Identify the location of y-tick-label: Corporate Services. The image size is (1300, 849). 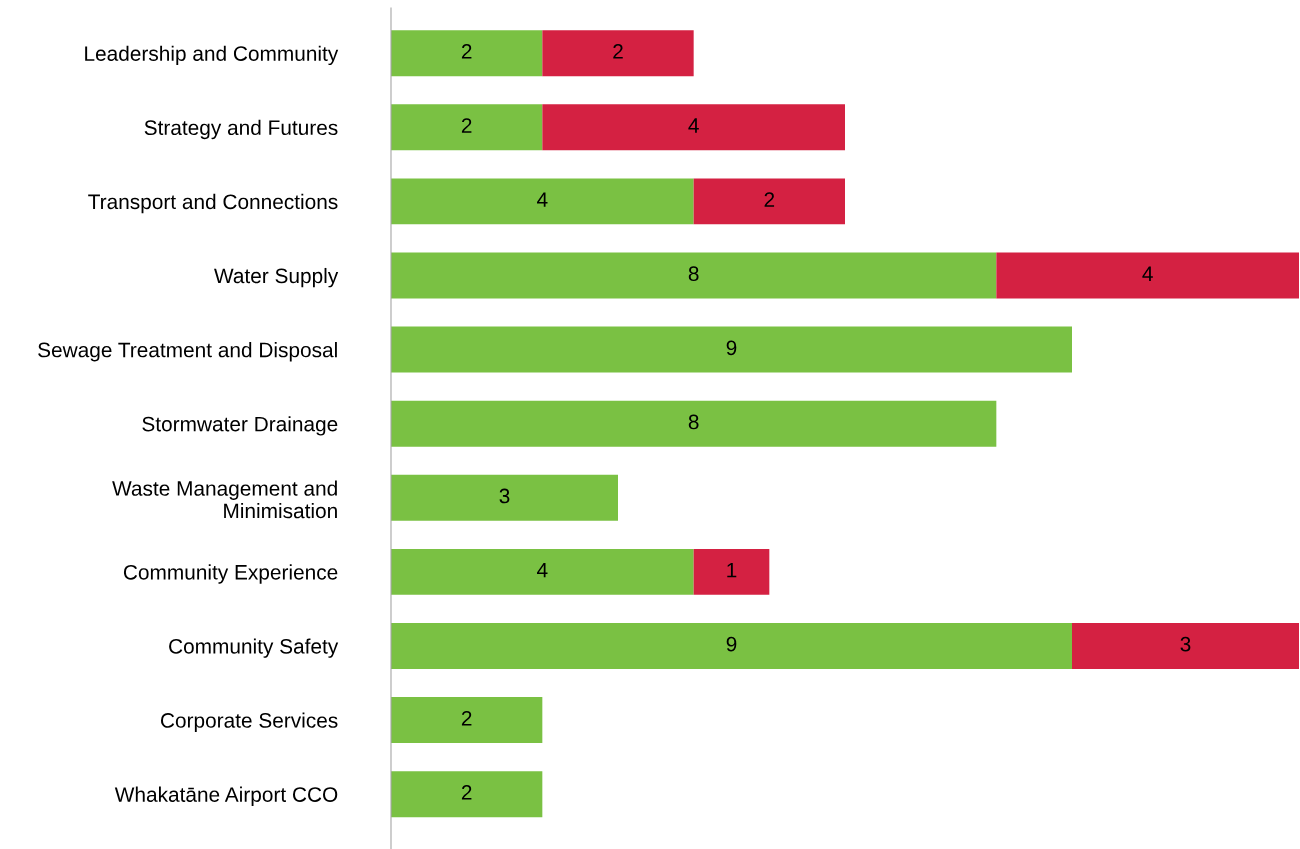
(249, 722).